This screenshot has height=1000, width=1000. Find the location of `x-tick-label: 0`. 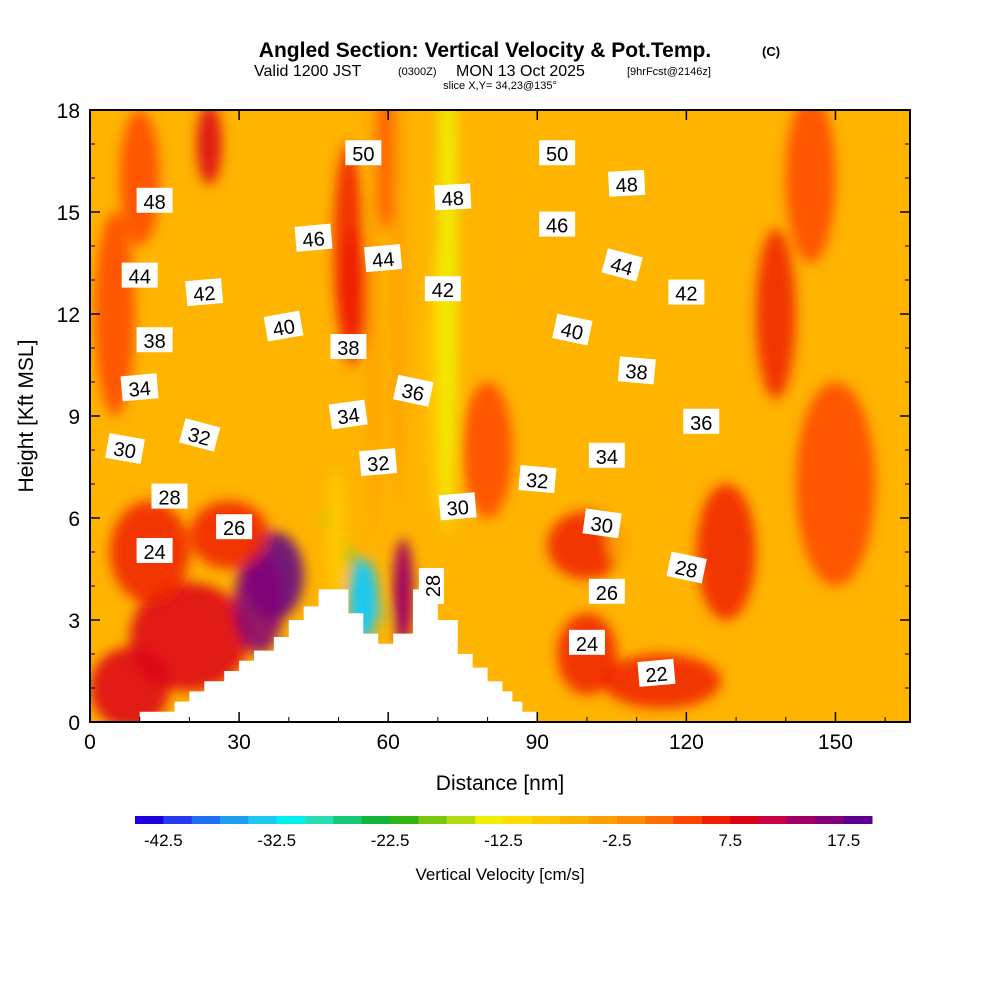

x-tick-label: 0 is located at coordinates (90, 742).